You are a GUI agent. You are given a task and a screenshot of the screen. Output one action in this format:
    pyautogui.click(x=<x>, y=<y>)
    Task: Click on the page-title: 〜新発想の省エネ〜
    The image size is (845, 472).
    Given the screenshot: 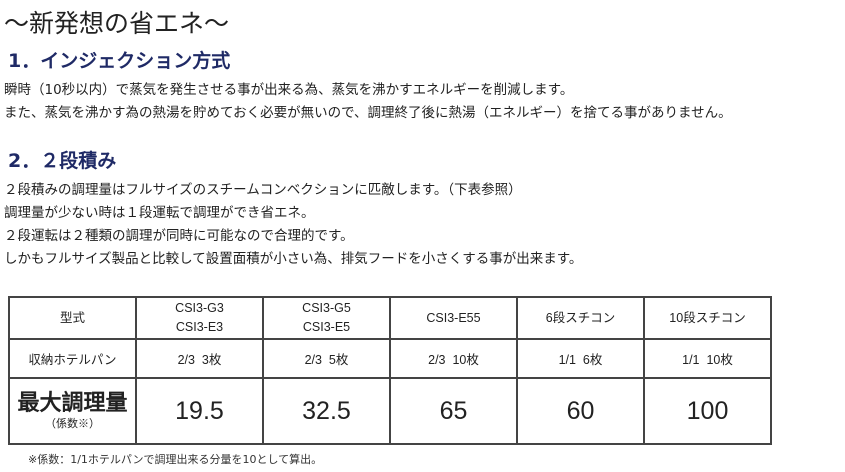 What is the action you would take?
    pyautogui.click(x=117, y=23)
    